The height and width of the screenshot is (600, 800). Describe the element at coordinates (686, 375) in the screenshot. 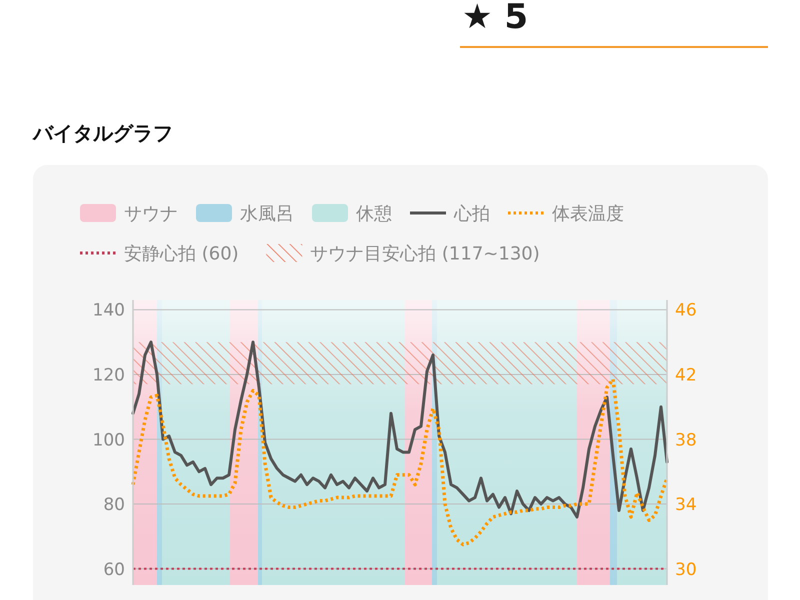

I see `y2-tick-label: 42` at that location.